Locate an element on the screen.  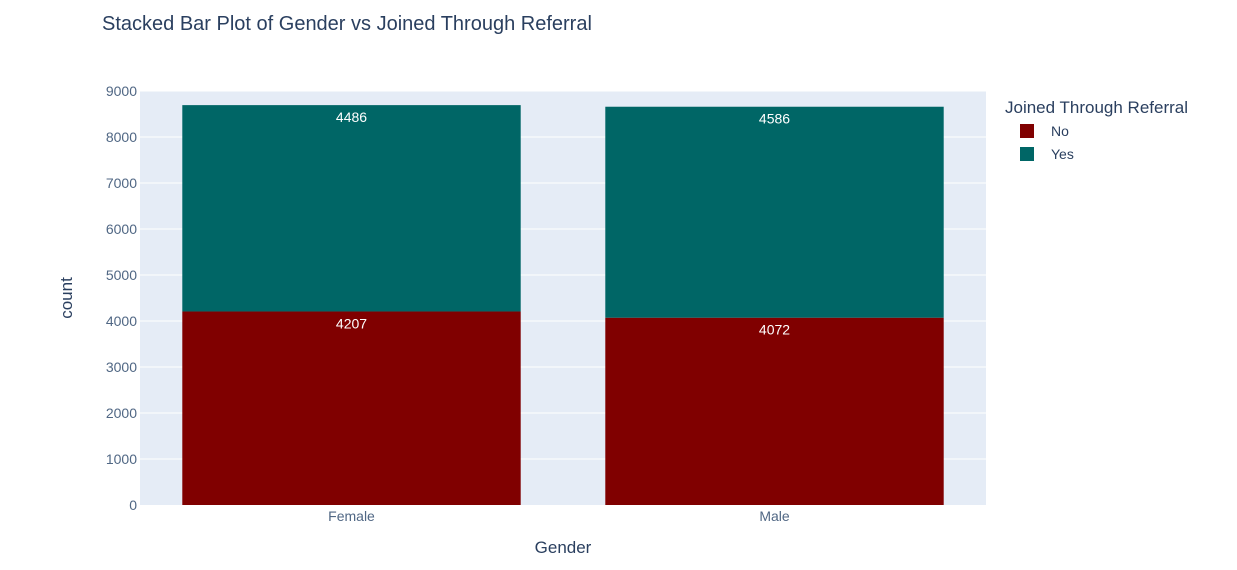
bar-labels: 4207 4486 4072 4586 is located at coordinates (563, 223).